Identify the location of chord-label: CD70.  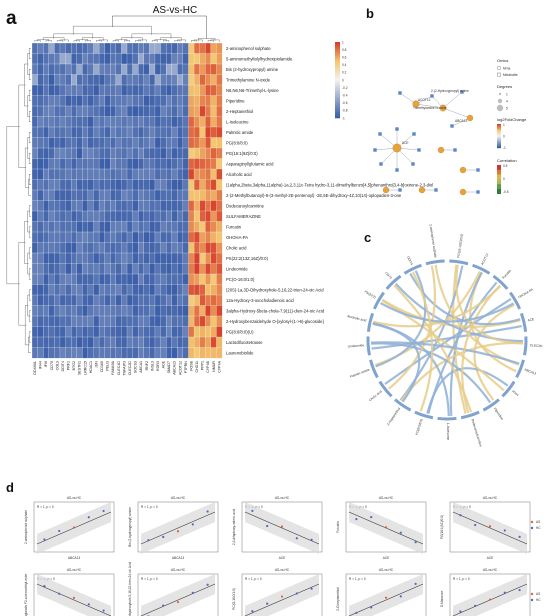
(388, 275).